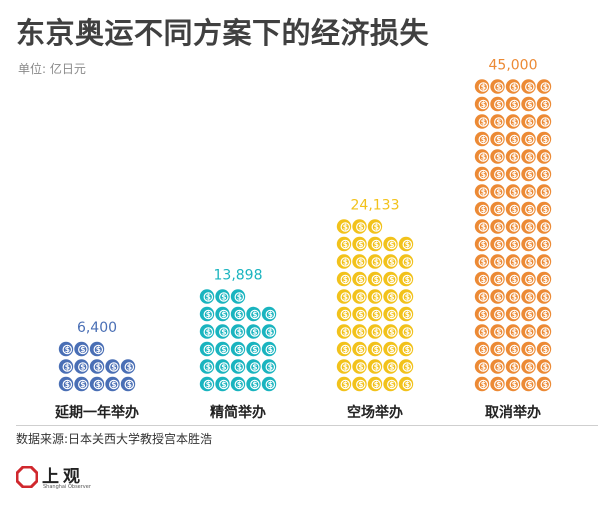 The width and height of the screenshot is (616, 506). Describe the element at coordinates (307, 425) in the screenshot. I see `footer-divider` at that location.